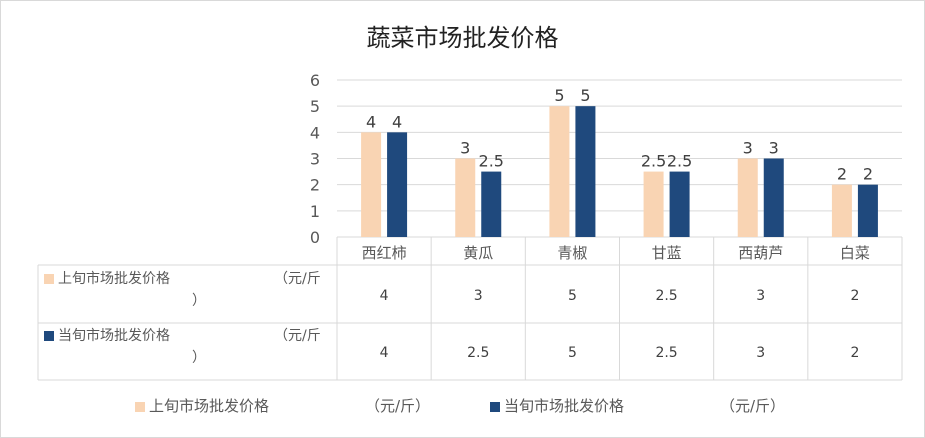  What do you see at coordinates (199, 301) in the screenshot?
I see `series-1-unit-tail: ）` at bounding box center [199, 301].